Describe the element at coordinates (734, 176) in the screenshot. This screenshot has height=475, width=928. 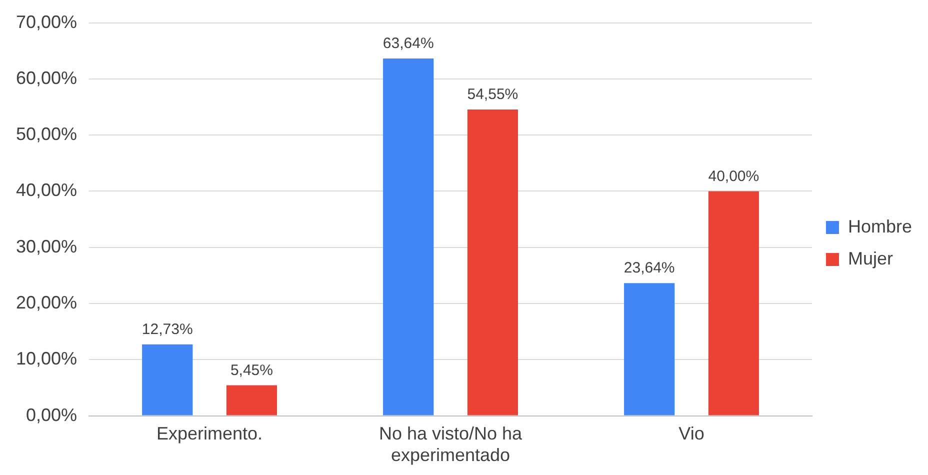
I see `data-label: 40,00%` at that location.